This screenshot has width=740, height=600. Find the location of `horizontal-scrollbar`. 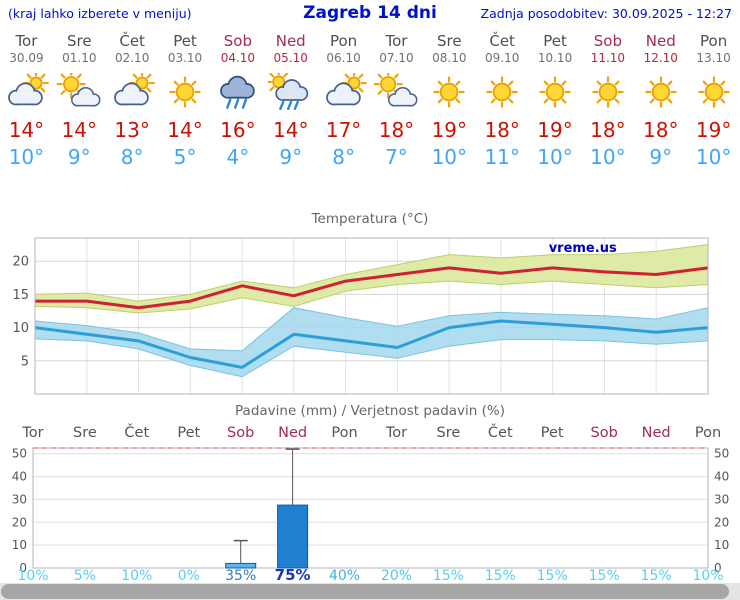

horizontal-scrollbar is located at coordinates (370, 591).